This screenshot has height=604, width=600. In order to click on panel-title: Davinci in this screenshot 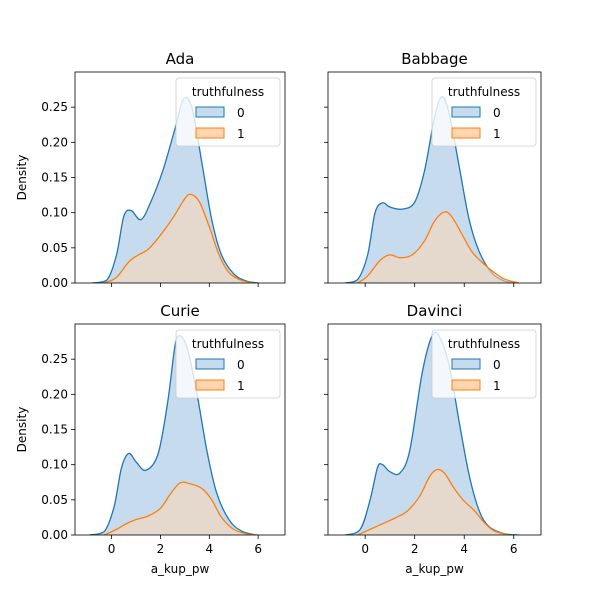, I will do `click(435, 311)`.